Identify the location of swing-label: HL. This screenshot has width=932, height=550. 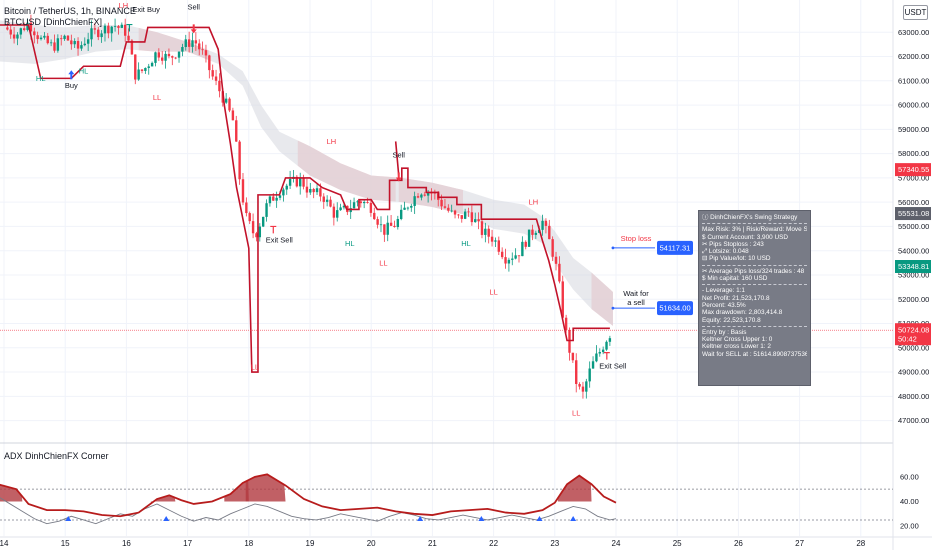
(466, 243).